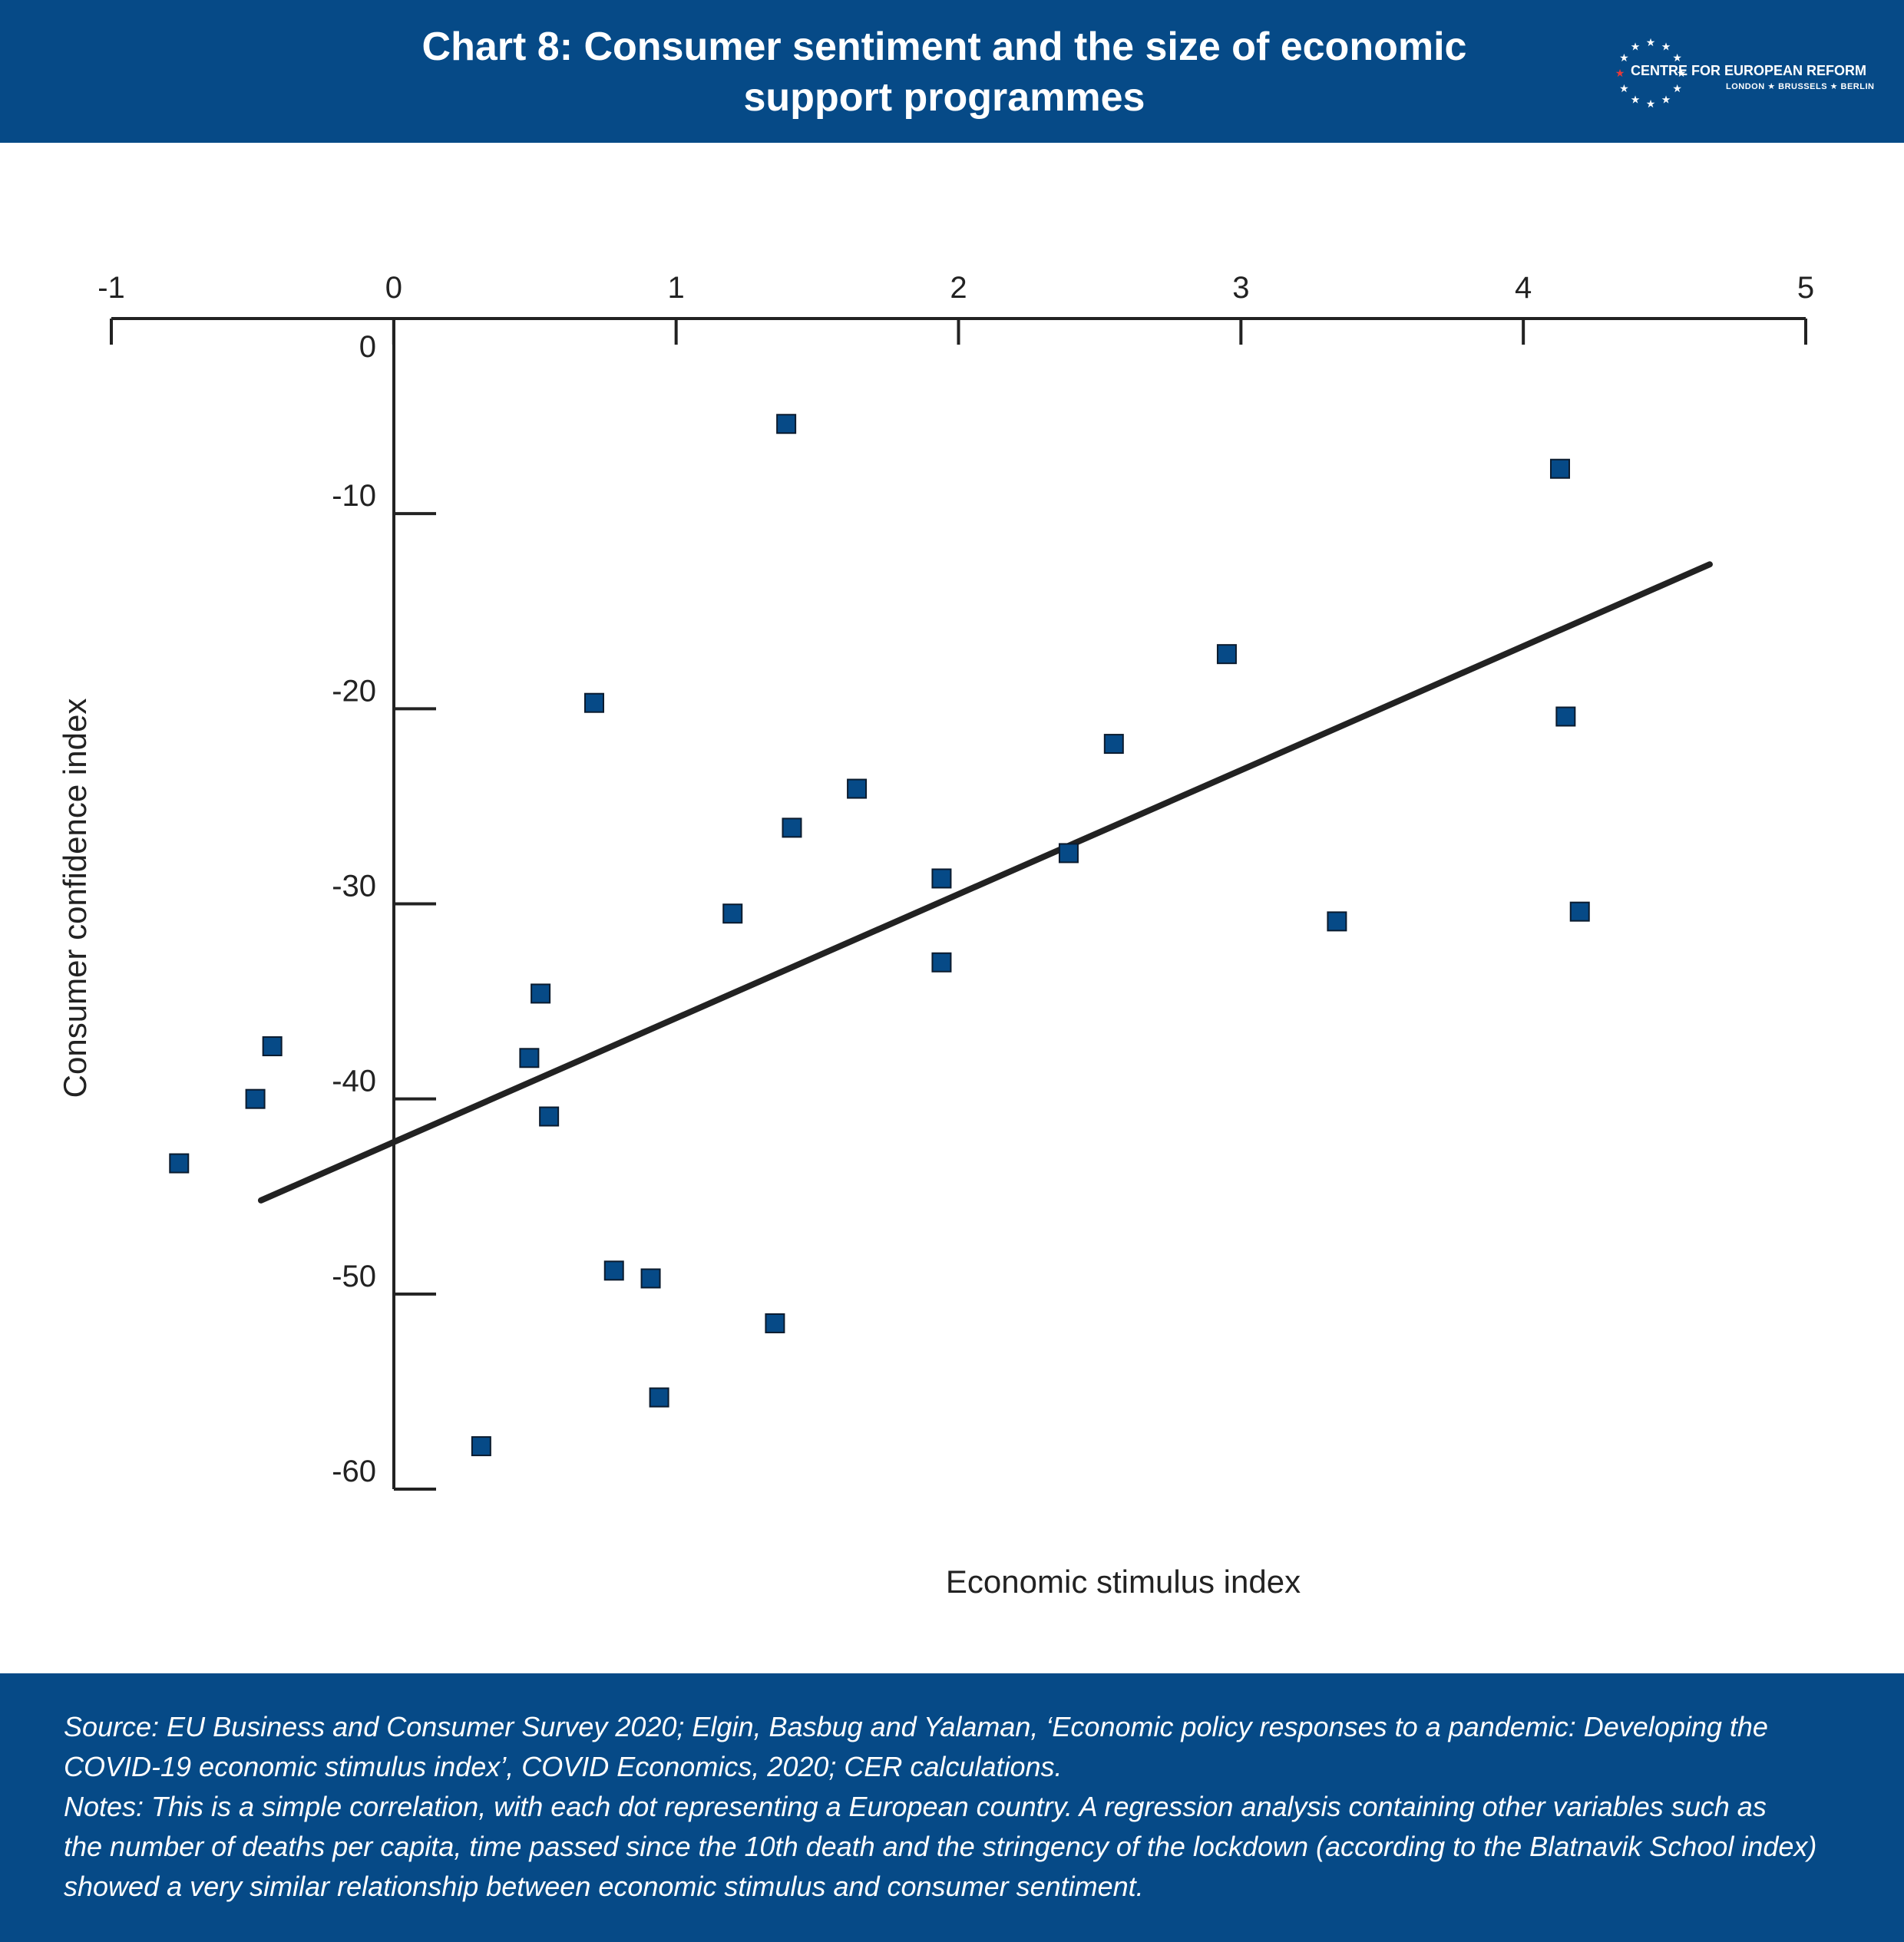  Describe the element at coordinates (367, 347) in the screenshot. I see `y-tick-label: 0` at that location.